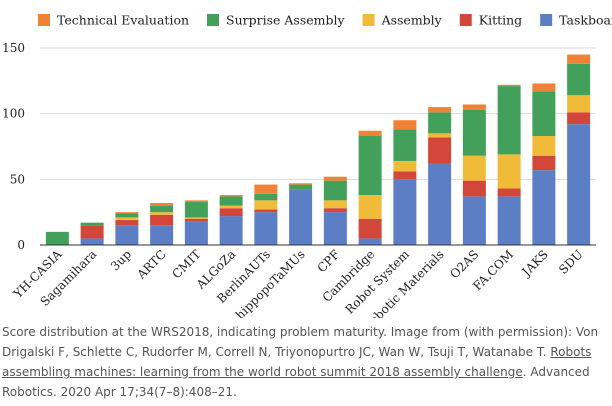  Describe the element at coordinates (509, 120) in the screenshot. I see `bar-fa-com-surprise-assembly` at that location.